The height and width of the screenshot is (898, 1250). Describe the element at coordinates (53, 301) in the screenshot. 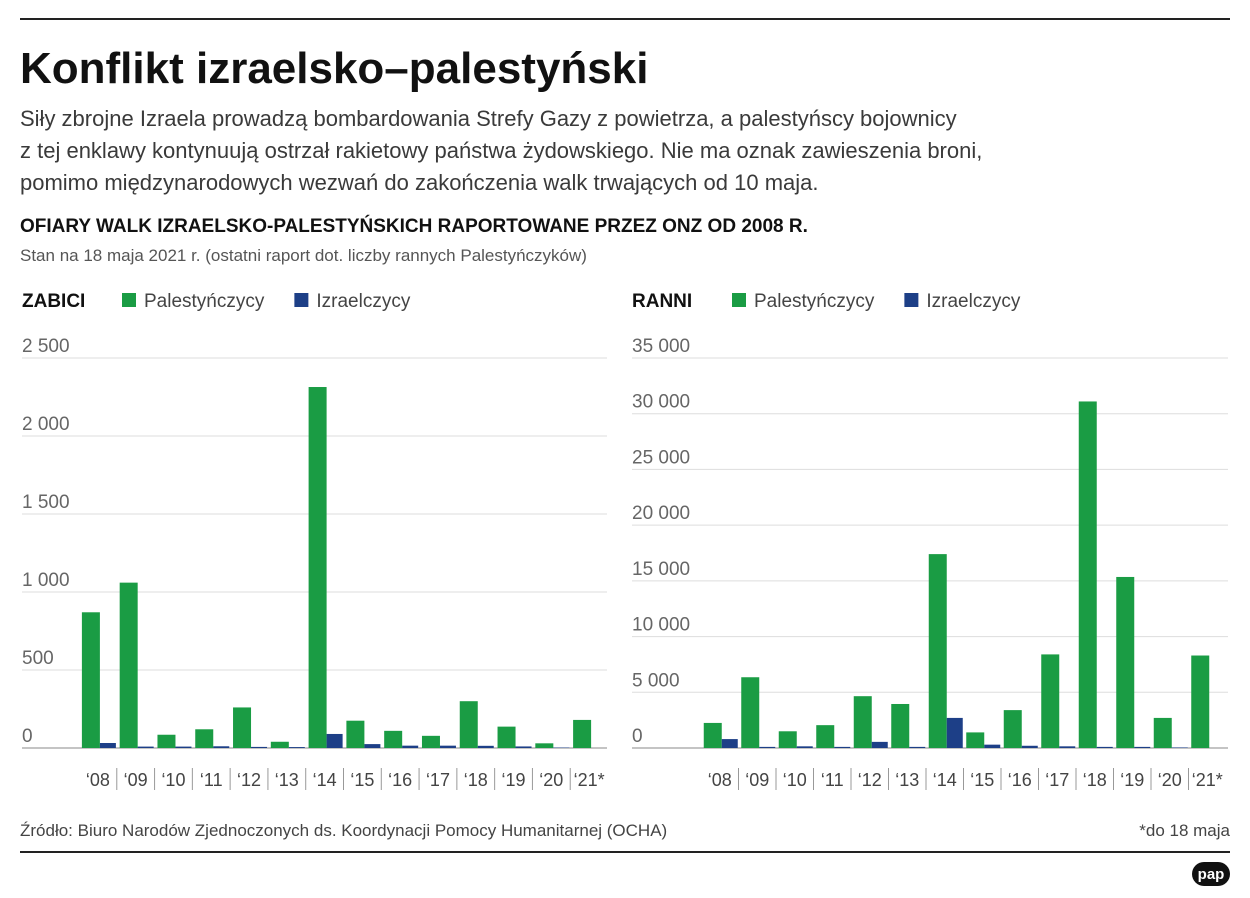

I see `chart-title: ZABICI` at that location.